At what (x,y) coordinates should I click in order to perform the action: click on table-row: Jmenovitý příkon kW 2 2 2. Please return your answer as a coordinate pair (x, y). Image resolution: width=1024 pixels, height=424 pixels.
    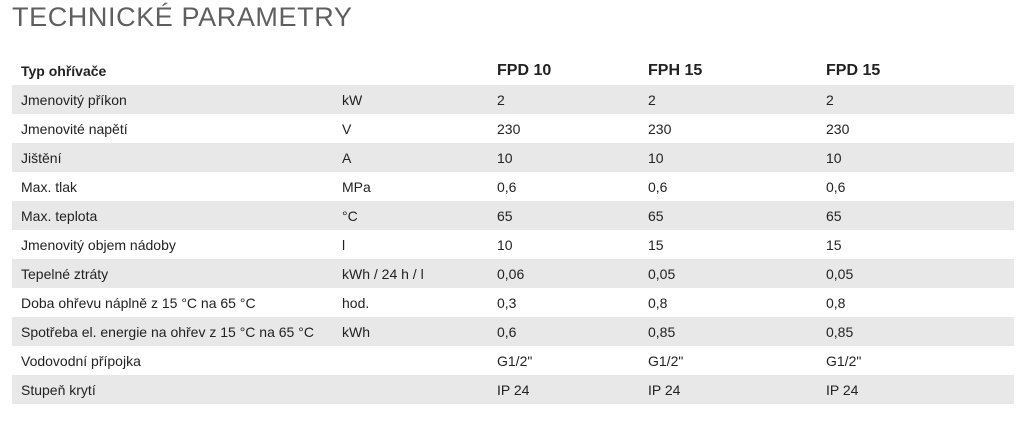
    Looking at the image, I should click on (513, 99).